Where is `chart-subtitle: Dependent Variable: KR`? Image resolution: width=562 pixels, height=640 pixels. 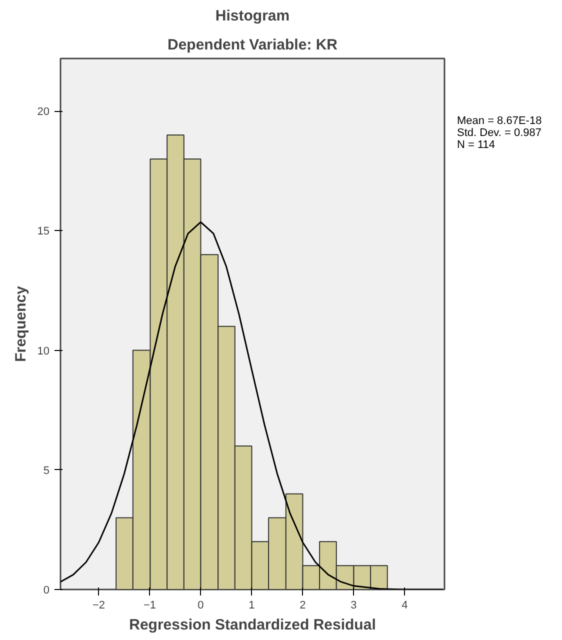
chart-subtitle: Dependent Variable: KR is located at coordinates (252, 45).